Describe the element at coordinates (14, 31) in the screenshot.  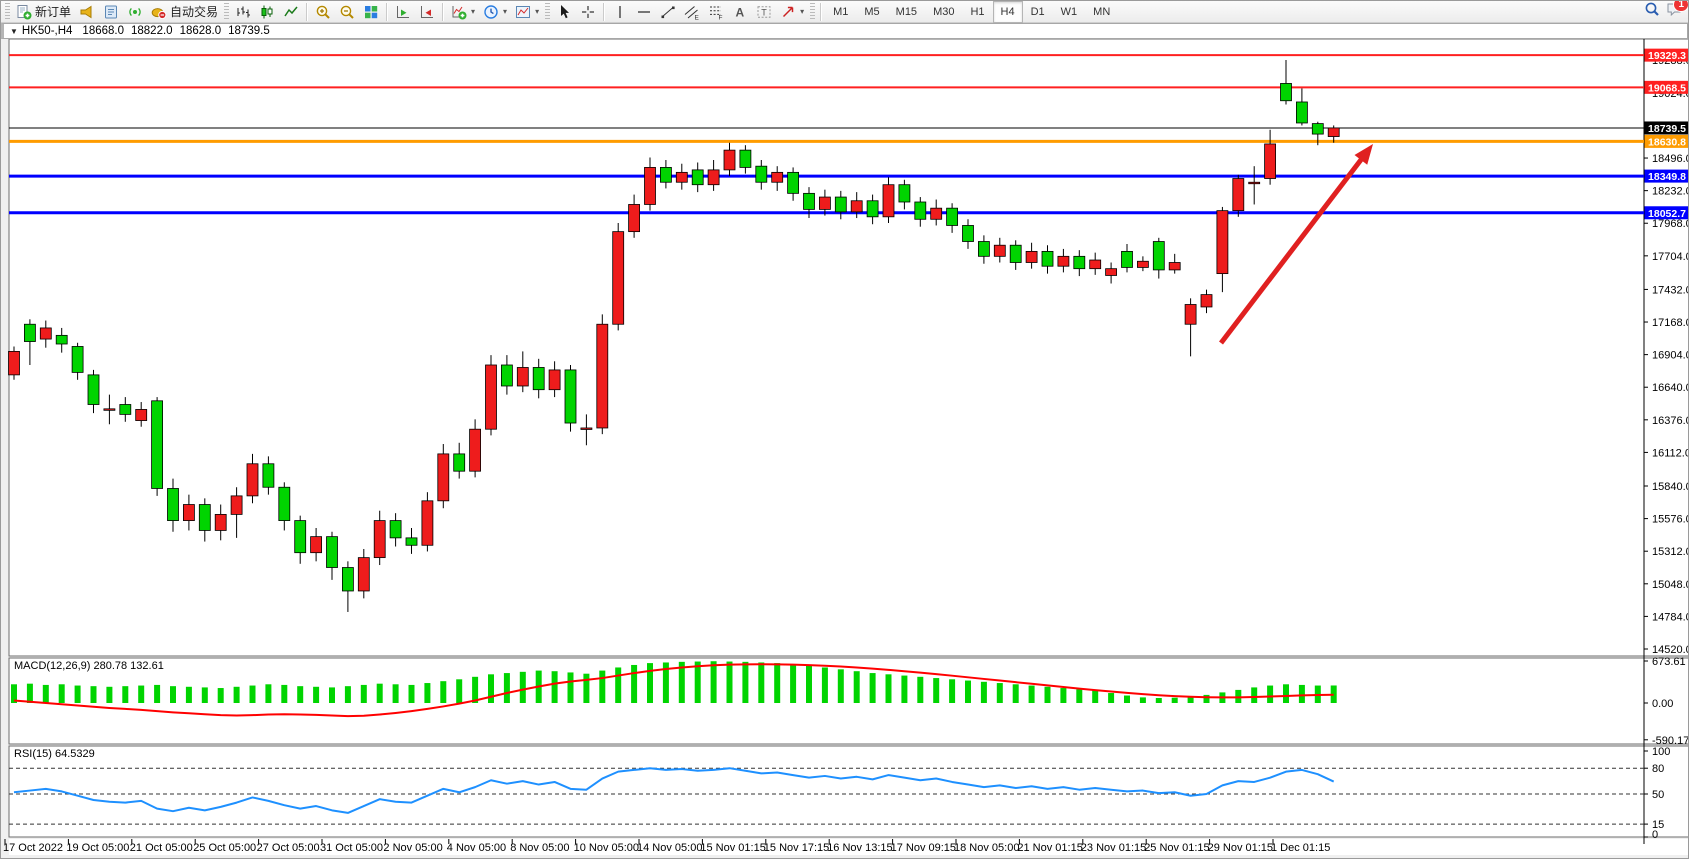
I see `chart-collapse-icon: ▼` at that location.